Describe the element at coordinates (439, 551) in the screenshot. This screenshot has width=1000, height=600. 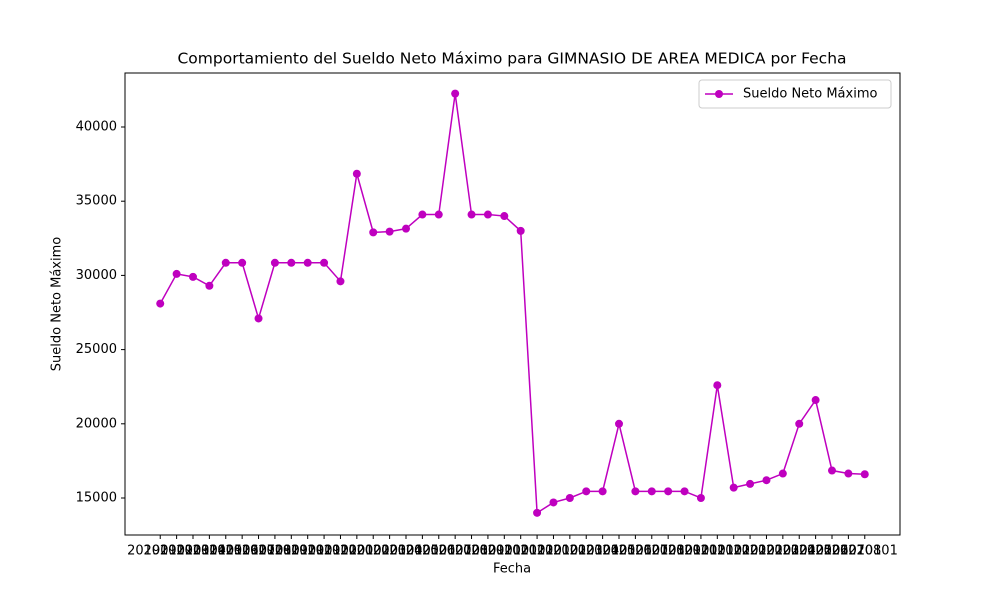
I see `x-tick-label: 20200601` at that location.